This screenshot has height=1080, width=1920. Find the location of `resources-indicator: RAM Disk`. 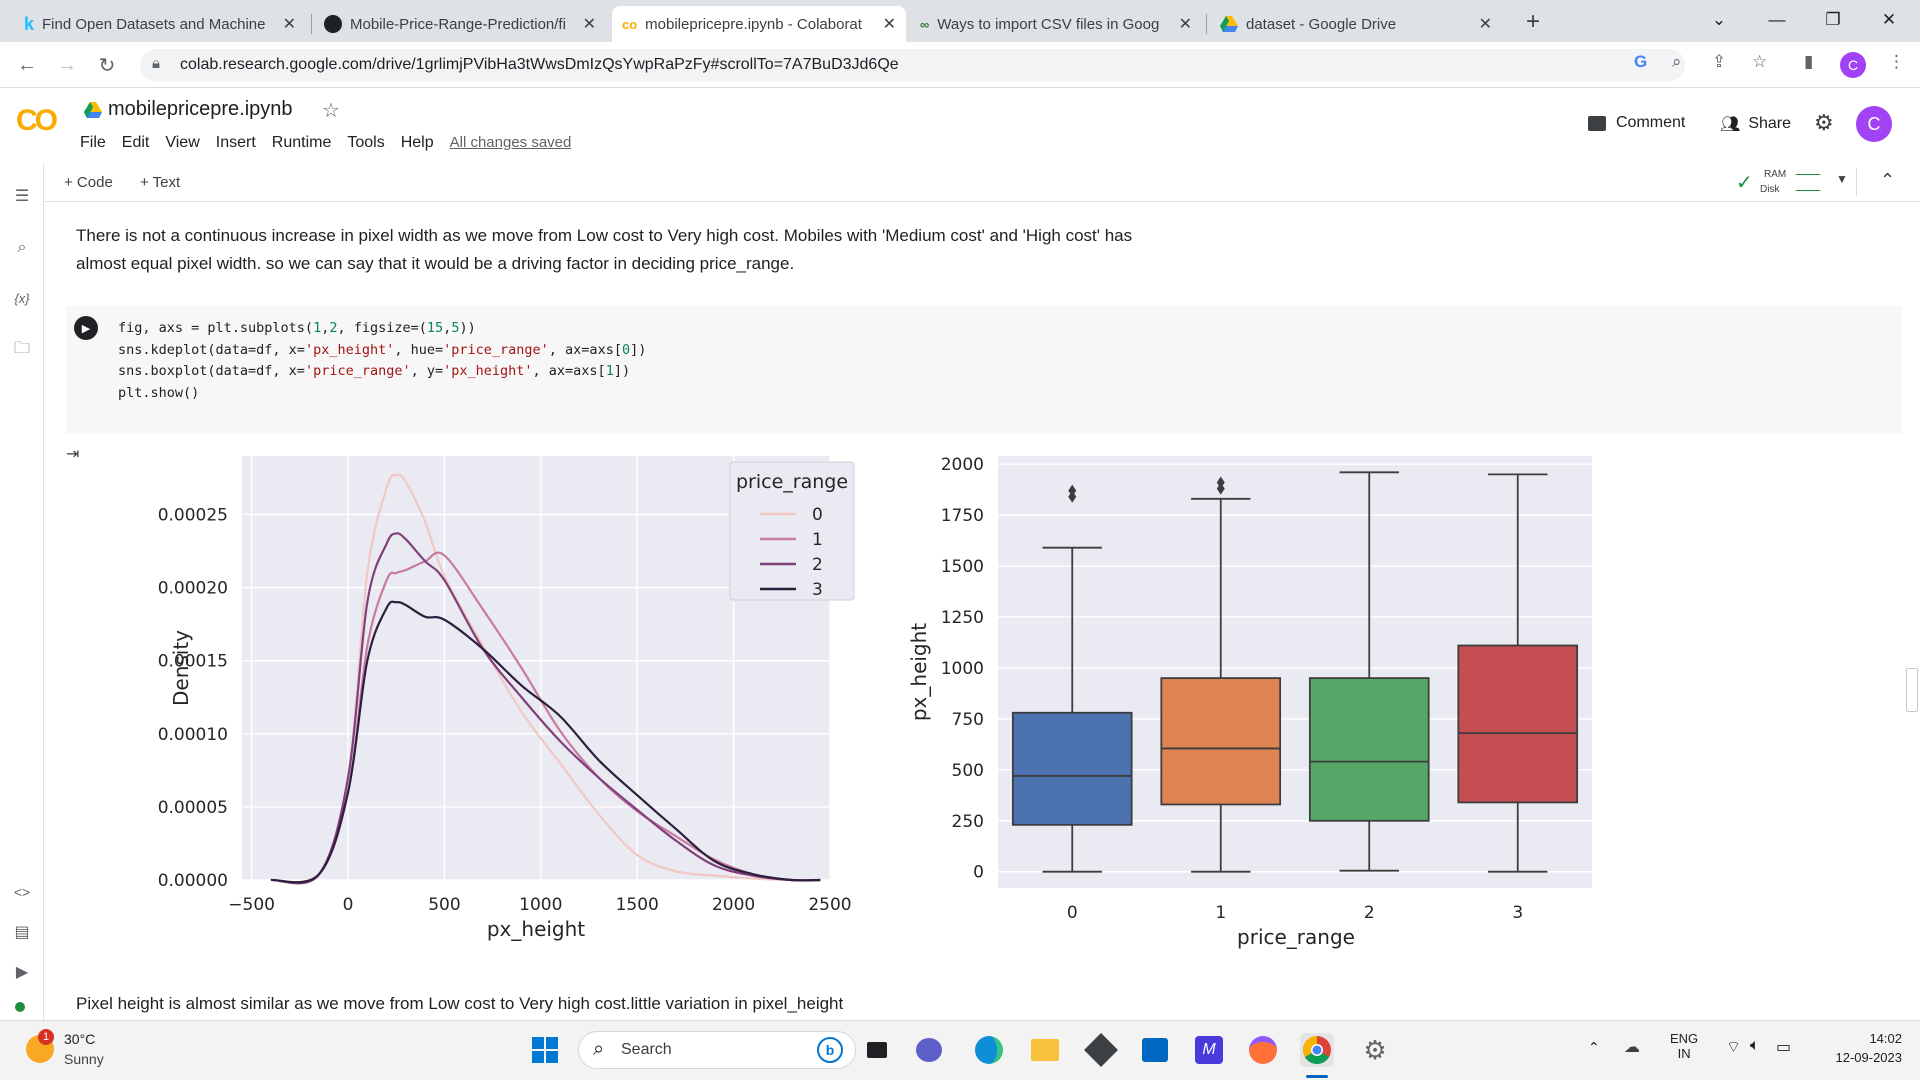

resources-indicator: RAM Disk is located at coordinates (1800, 183).